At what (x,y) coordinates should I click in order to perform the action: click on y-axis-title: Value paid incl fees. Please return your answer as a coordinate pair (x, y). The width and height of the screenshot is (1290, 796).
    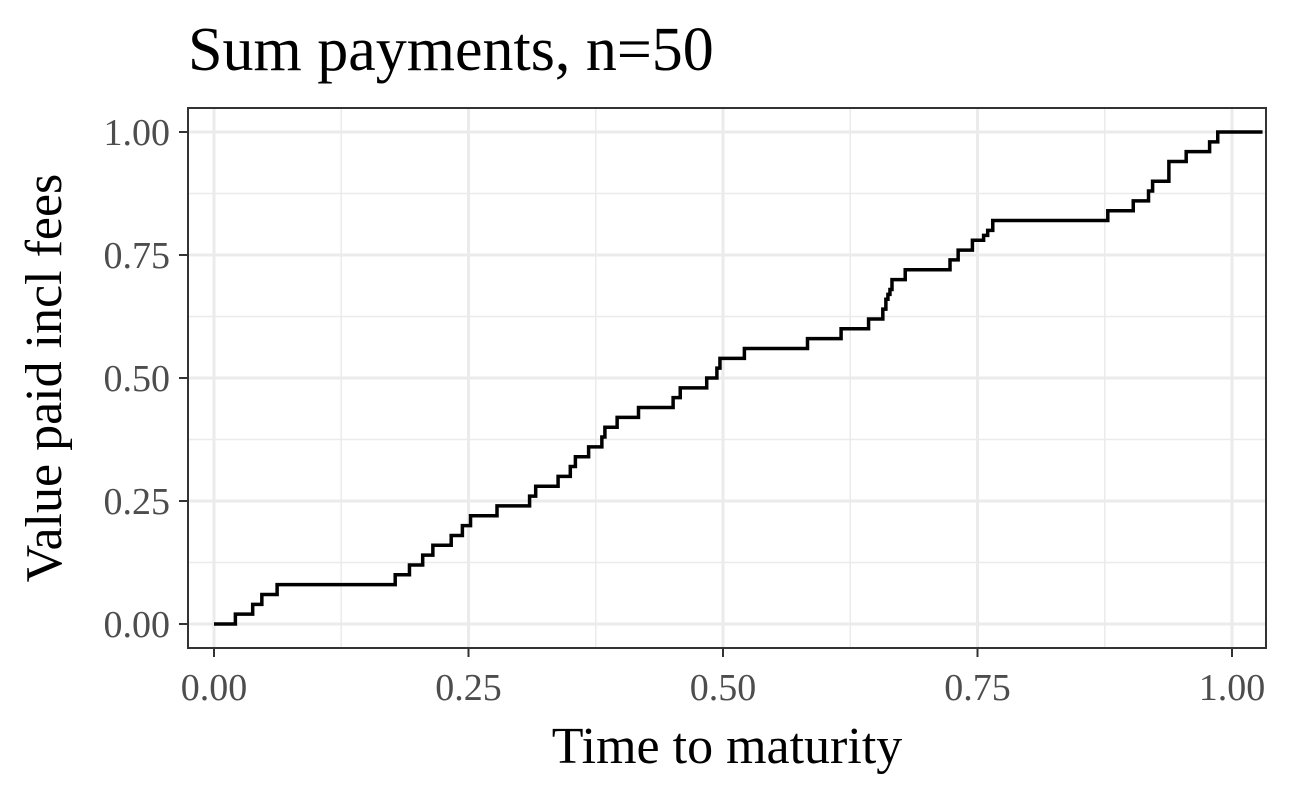
    Looking at the image, I should click on (44, 378).